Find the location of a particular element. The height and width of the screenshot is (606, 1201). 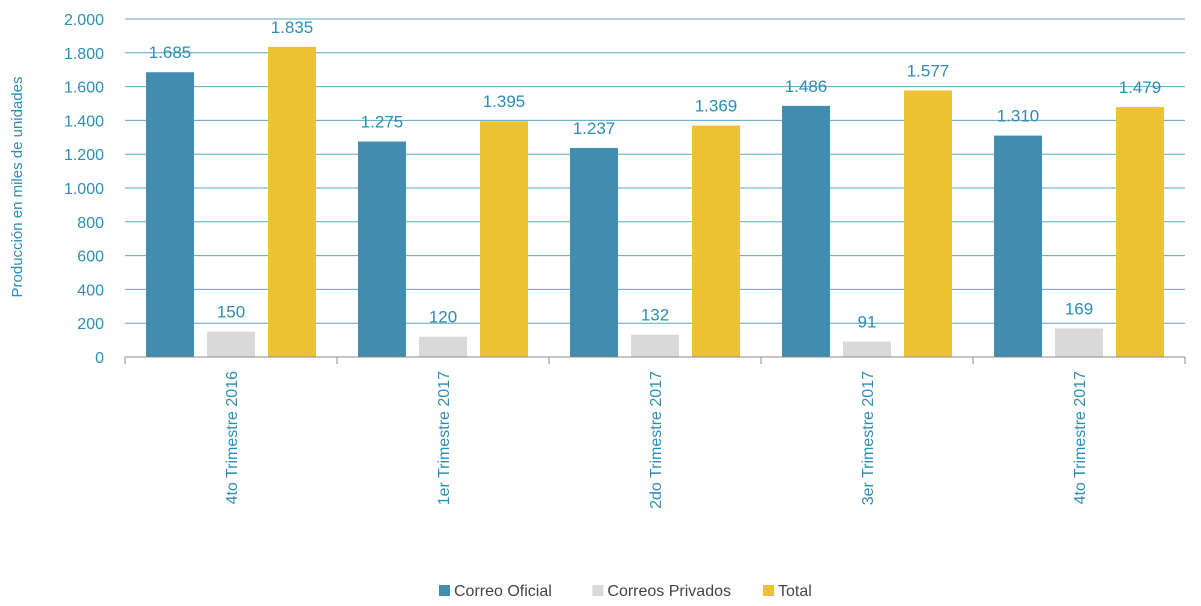

legend-label: Total is located at coordinates (795, 591).